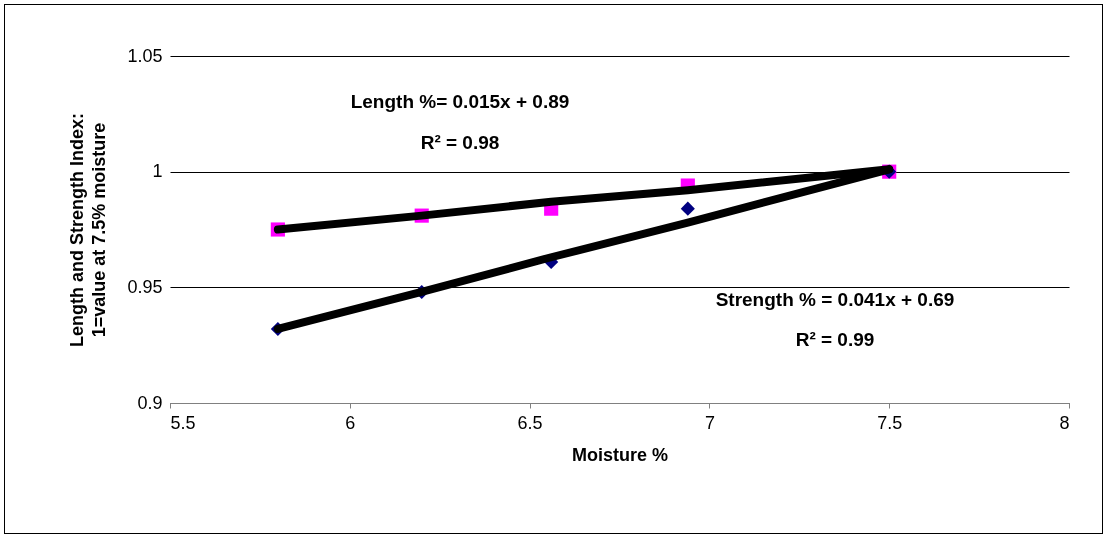 The width and height of the screenshot is (1107, 538). Describe the element at coordinates (530, 422) in the screenshot. I see `x-tick-label: 6.5` at that location.